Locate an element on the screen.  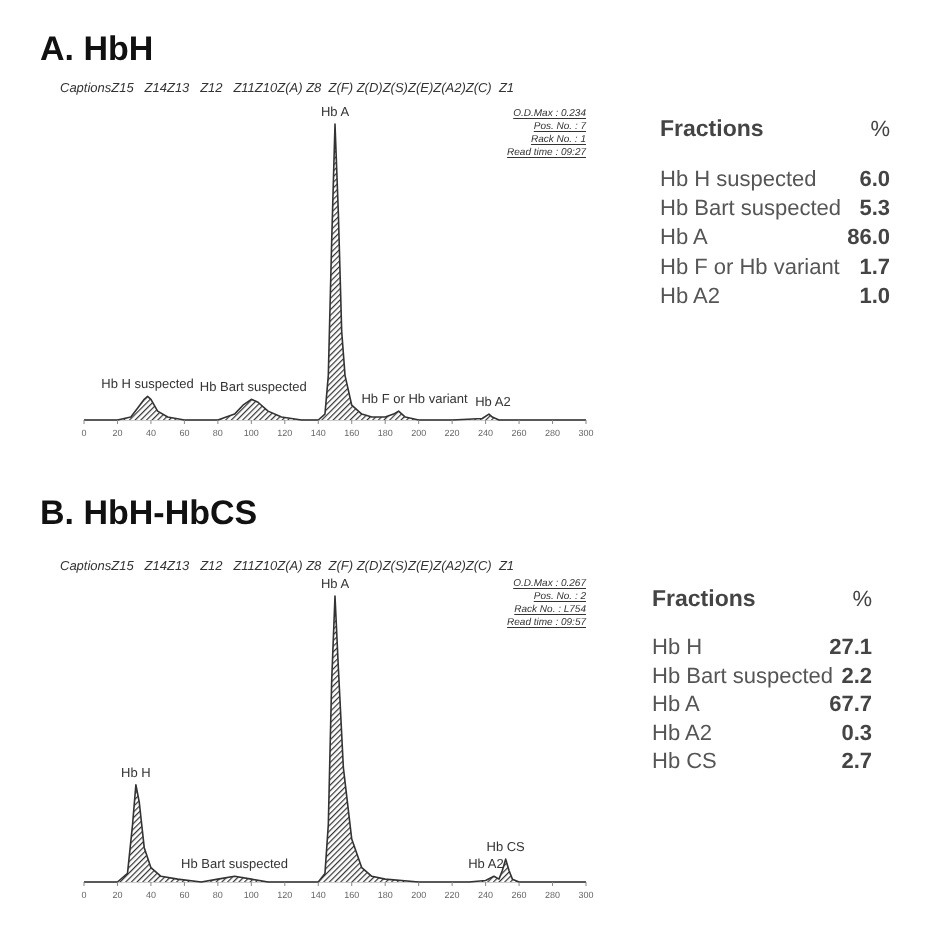
category-label: Hb H suspected is located at coordinates (738, 180).